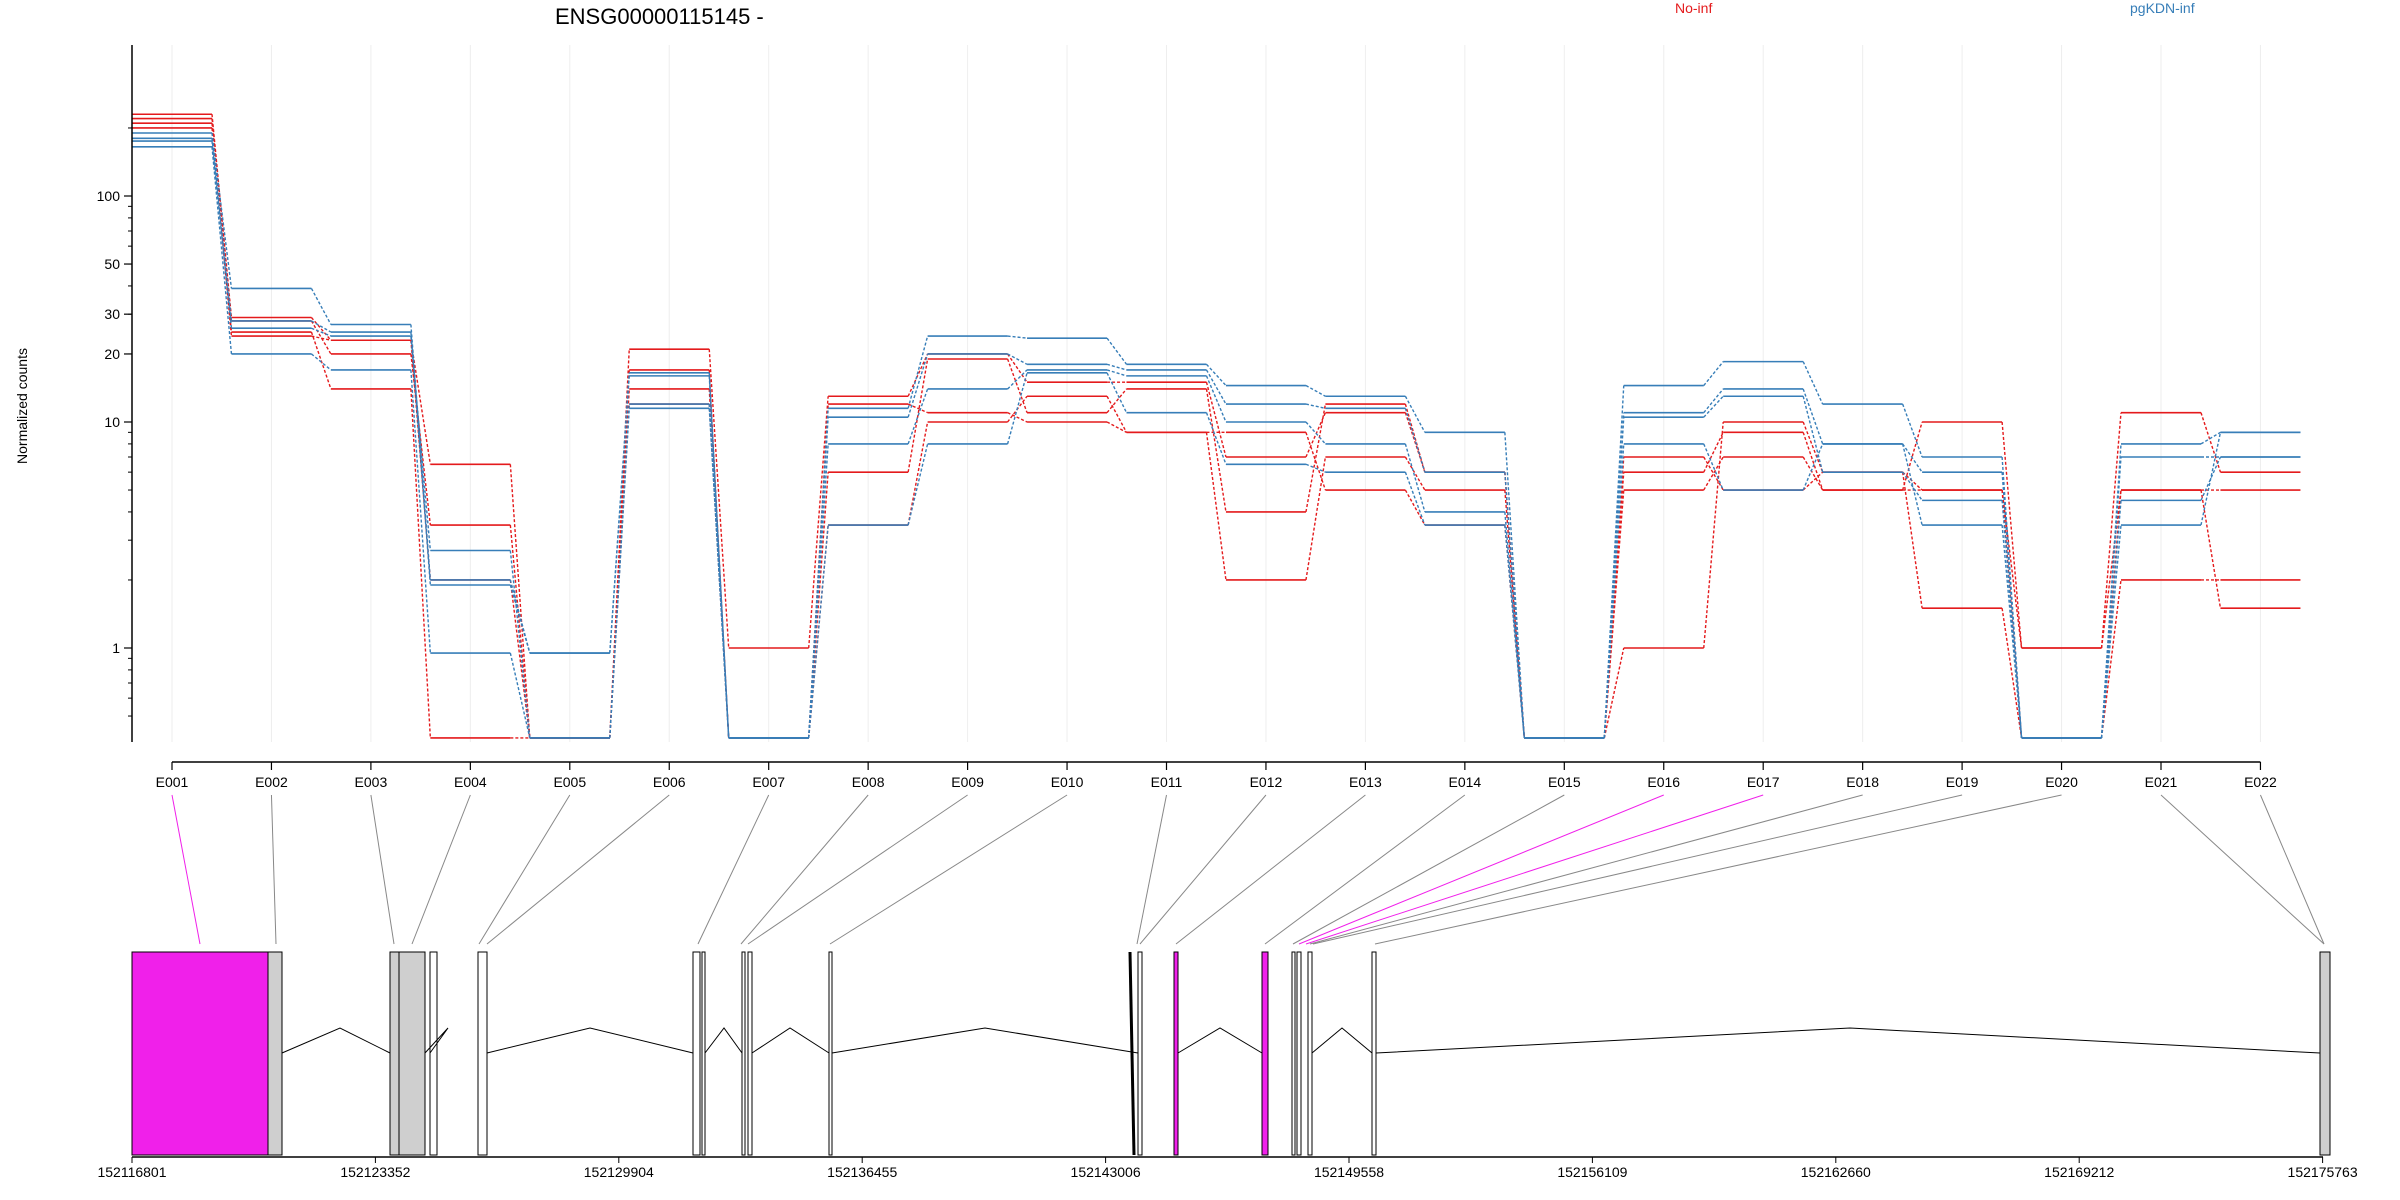 This screenshot has width=2400, height=1200. Describe the element at coordinates (1266, 782) in the screenshot. I see `x-tick-label: E012` at that location.